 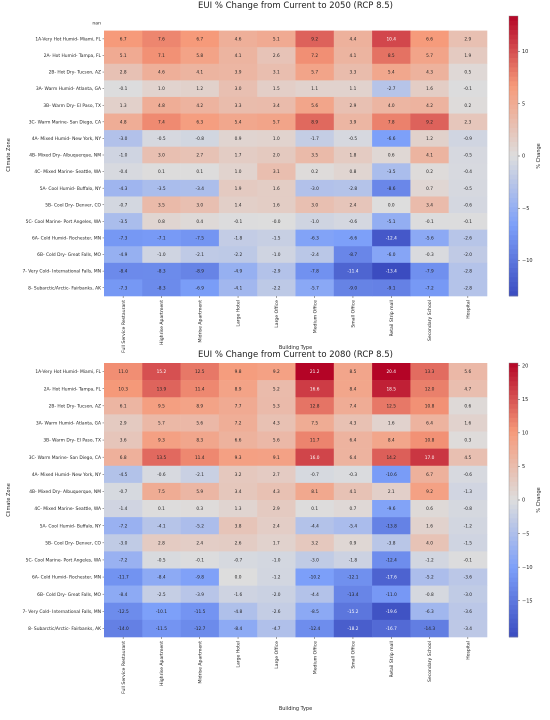 I want to click on row-label: 5C- Cool Marine- Port Angeles, WA, so click(x=63, y=222).